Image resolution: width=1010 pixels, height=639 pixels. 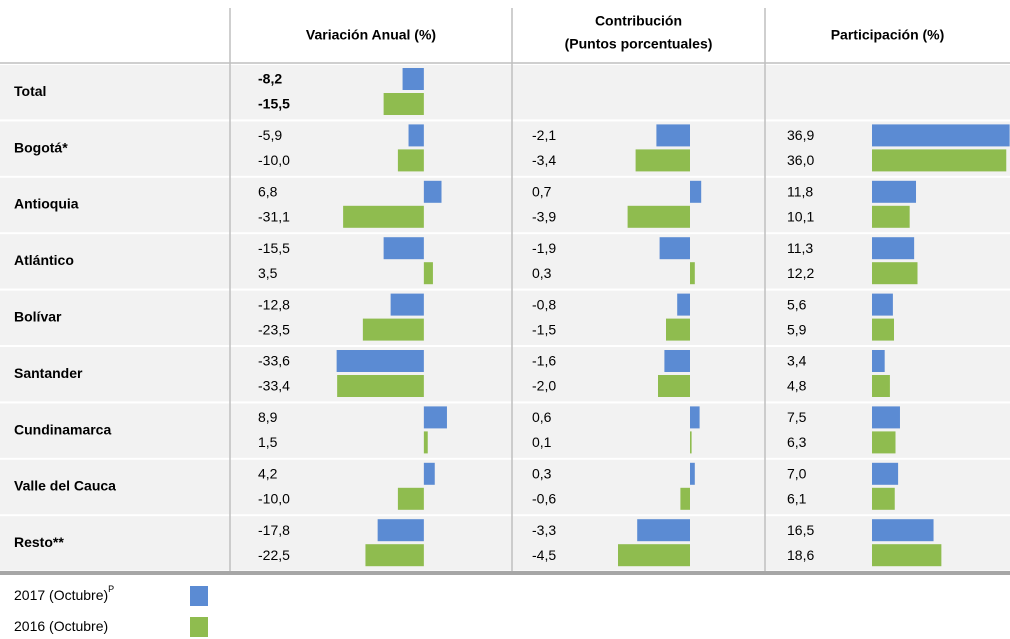 I want to click on panel-title: Contribución, so click(x=638, y=21).